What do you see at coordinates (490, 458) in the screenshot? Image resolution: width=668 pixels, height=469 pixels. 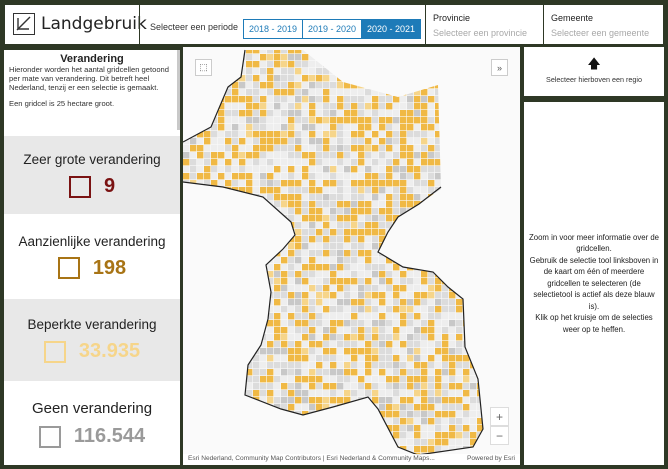 I see `powered-by: Powered by Esri` at bounding box center [490, 458].